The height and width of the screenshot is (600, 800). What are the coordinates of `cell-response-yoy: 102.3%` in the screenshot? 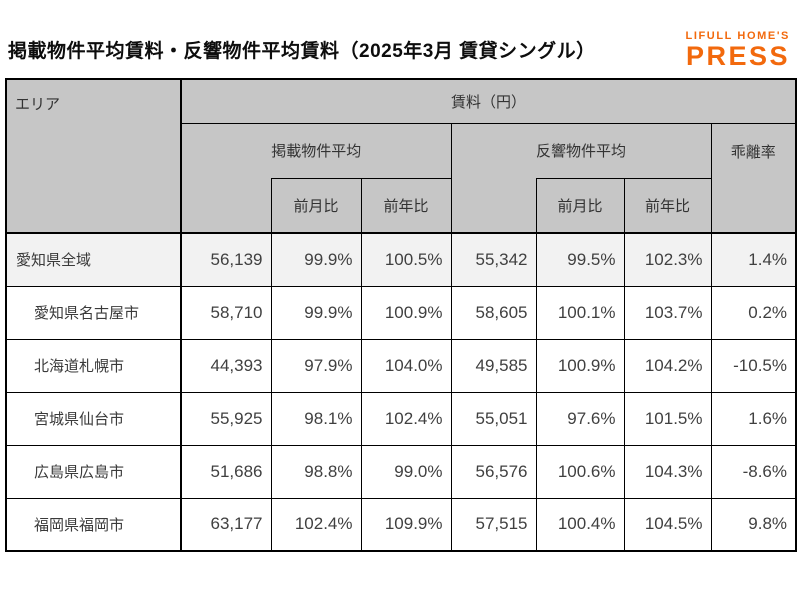 It's located at (667, 259).